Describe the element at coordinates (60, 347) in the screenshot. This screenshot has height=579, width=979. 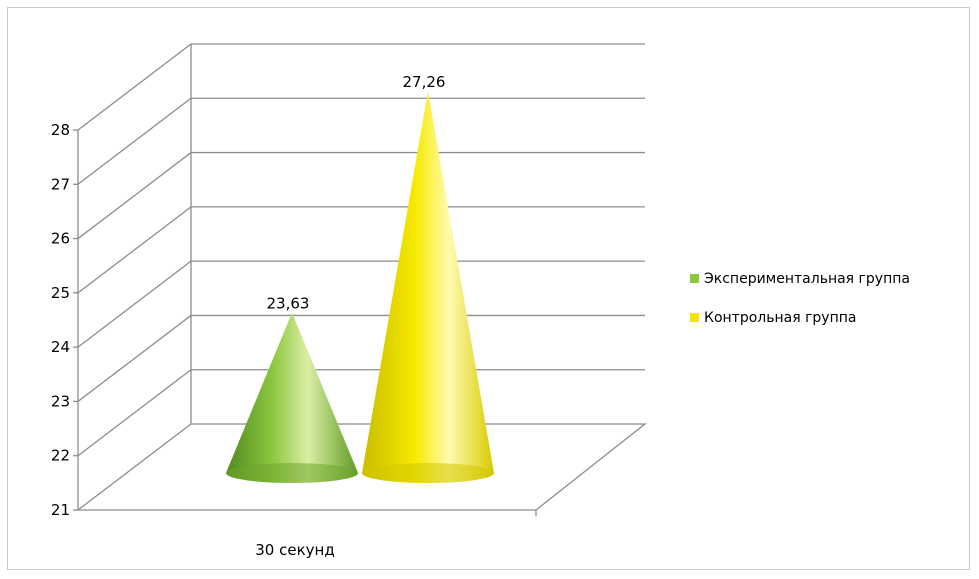
I see `y-tick-label: 24` at that location.